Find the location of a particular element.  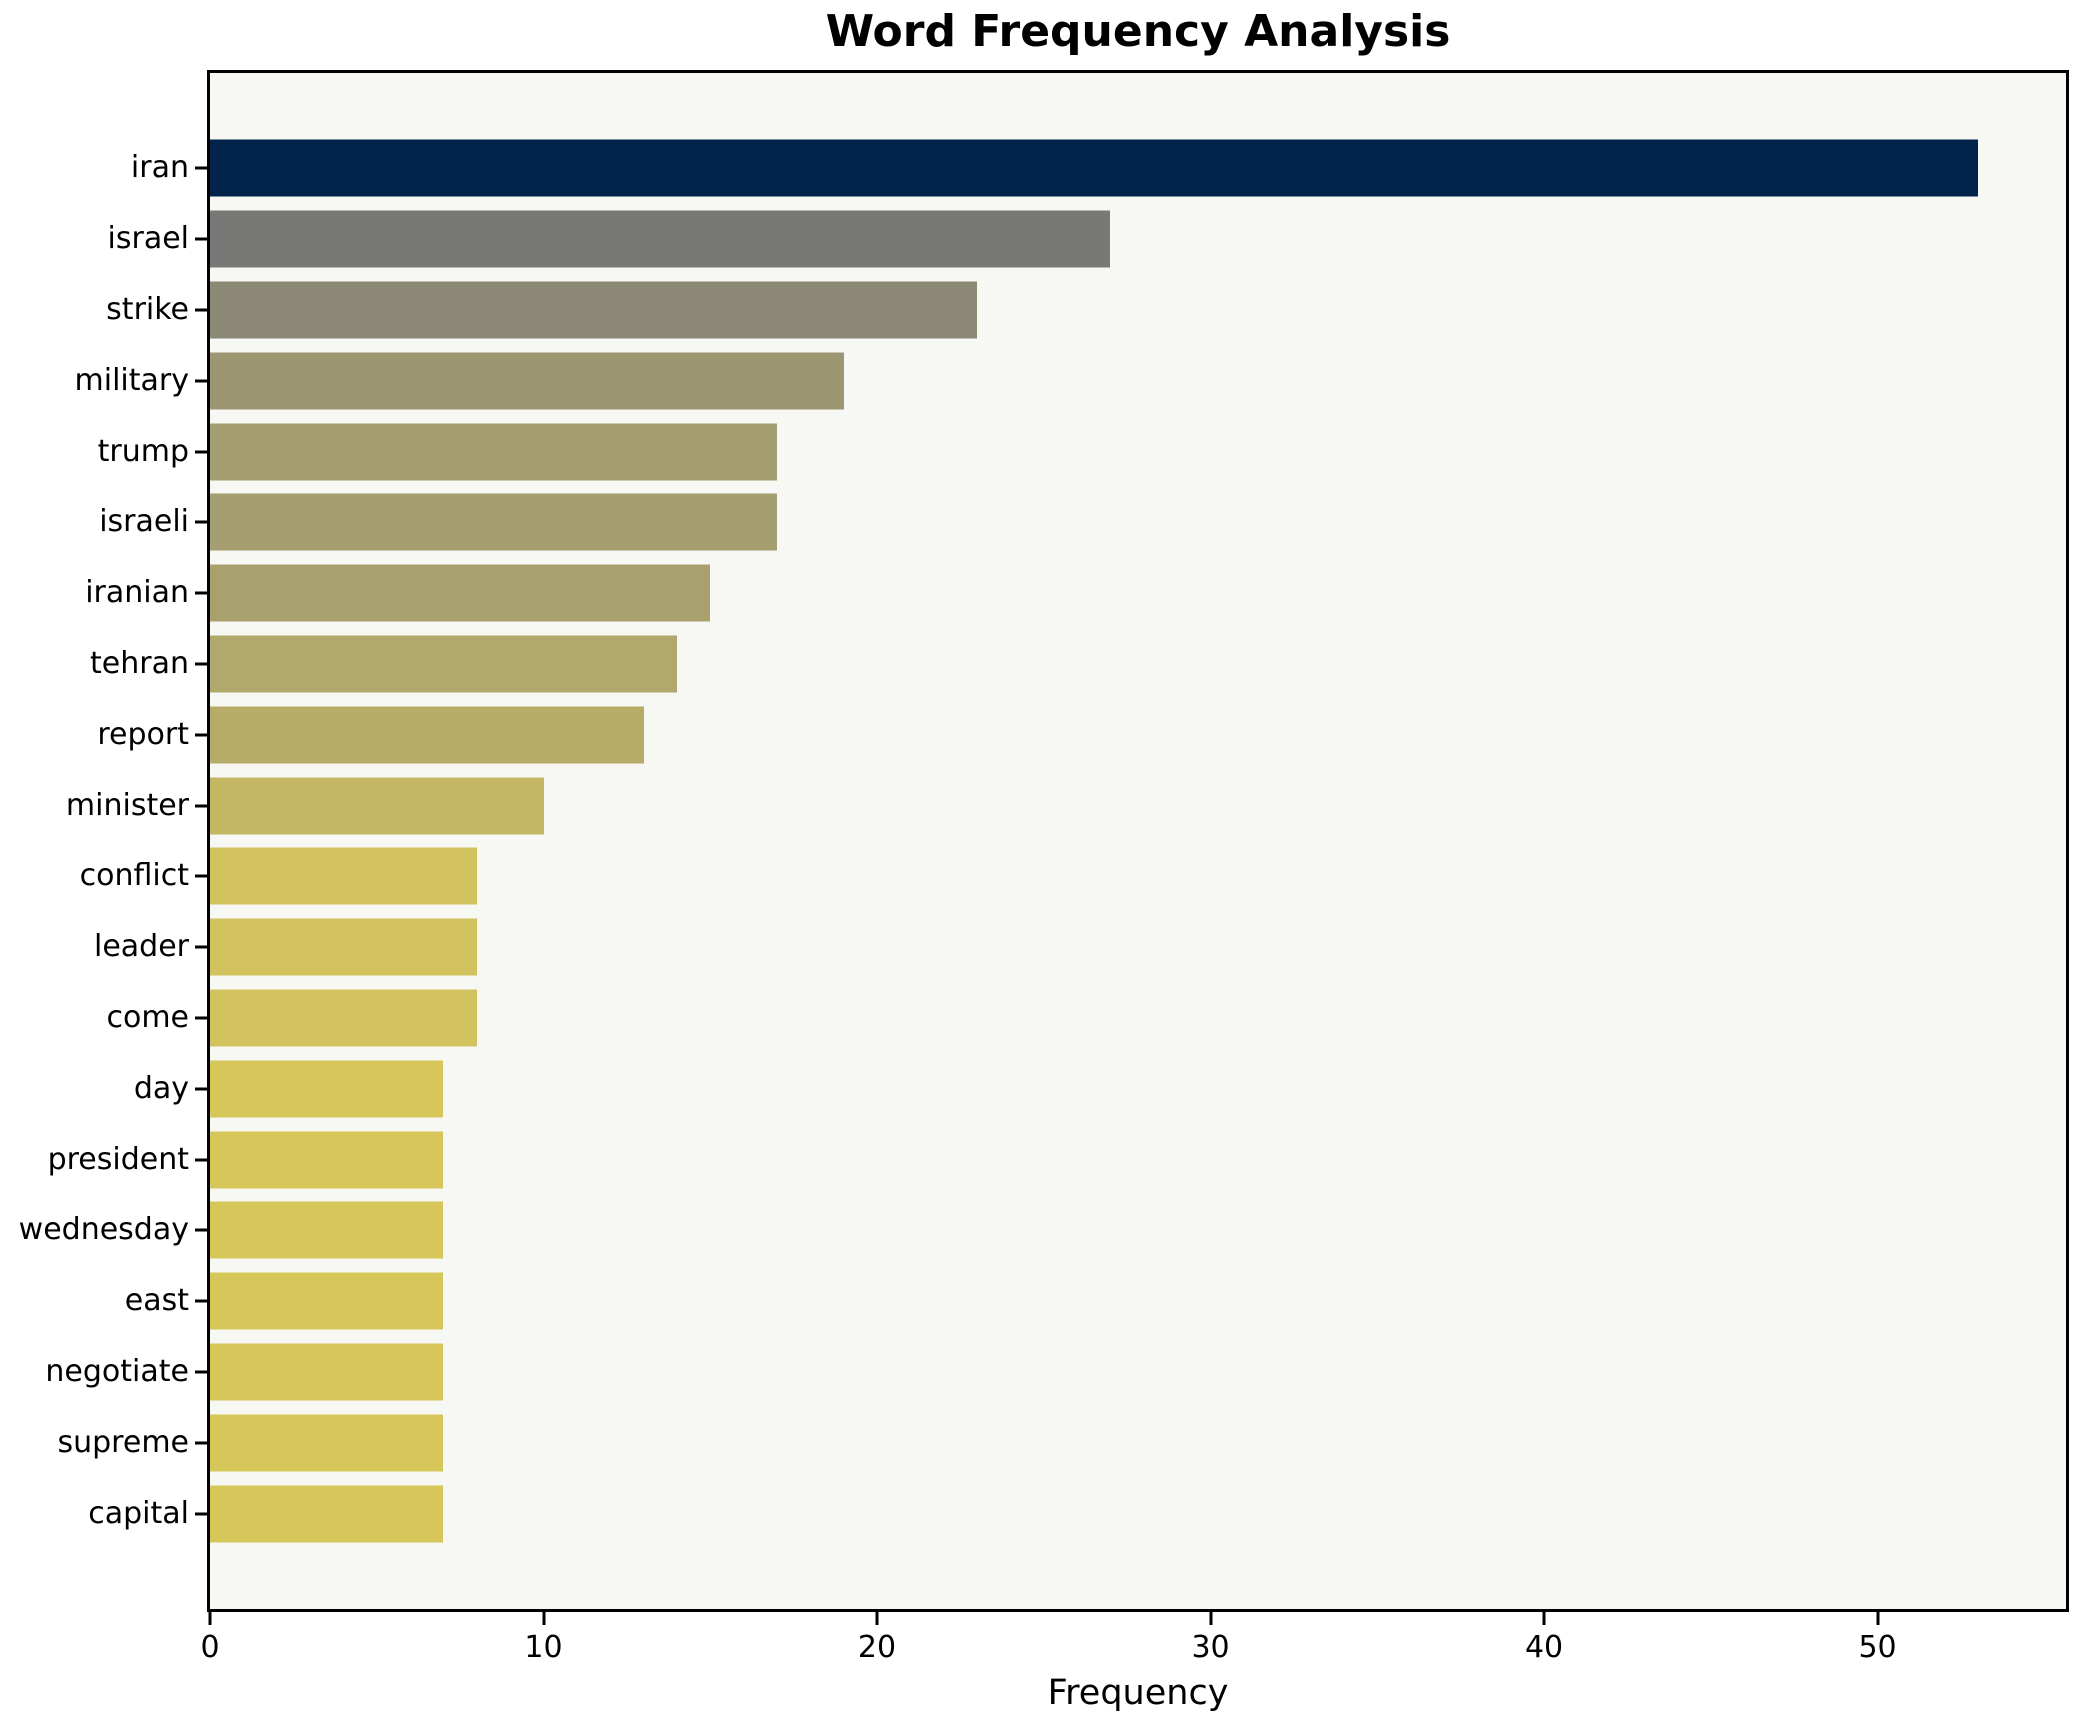

y-axis-category-label: come is located at coordinates (147, 1017).